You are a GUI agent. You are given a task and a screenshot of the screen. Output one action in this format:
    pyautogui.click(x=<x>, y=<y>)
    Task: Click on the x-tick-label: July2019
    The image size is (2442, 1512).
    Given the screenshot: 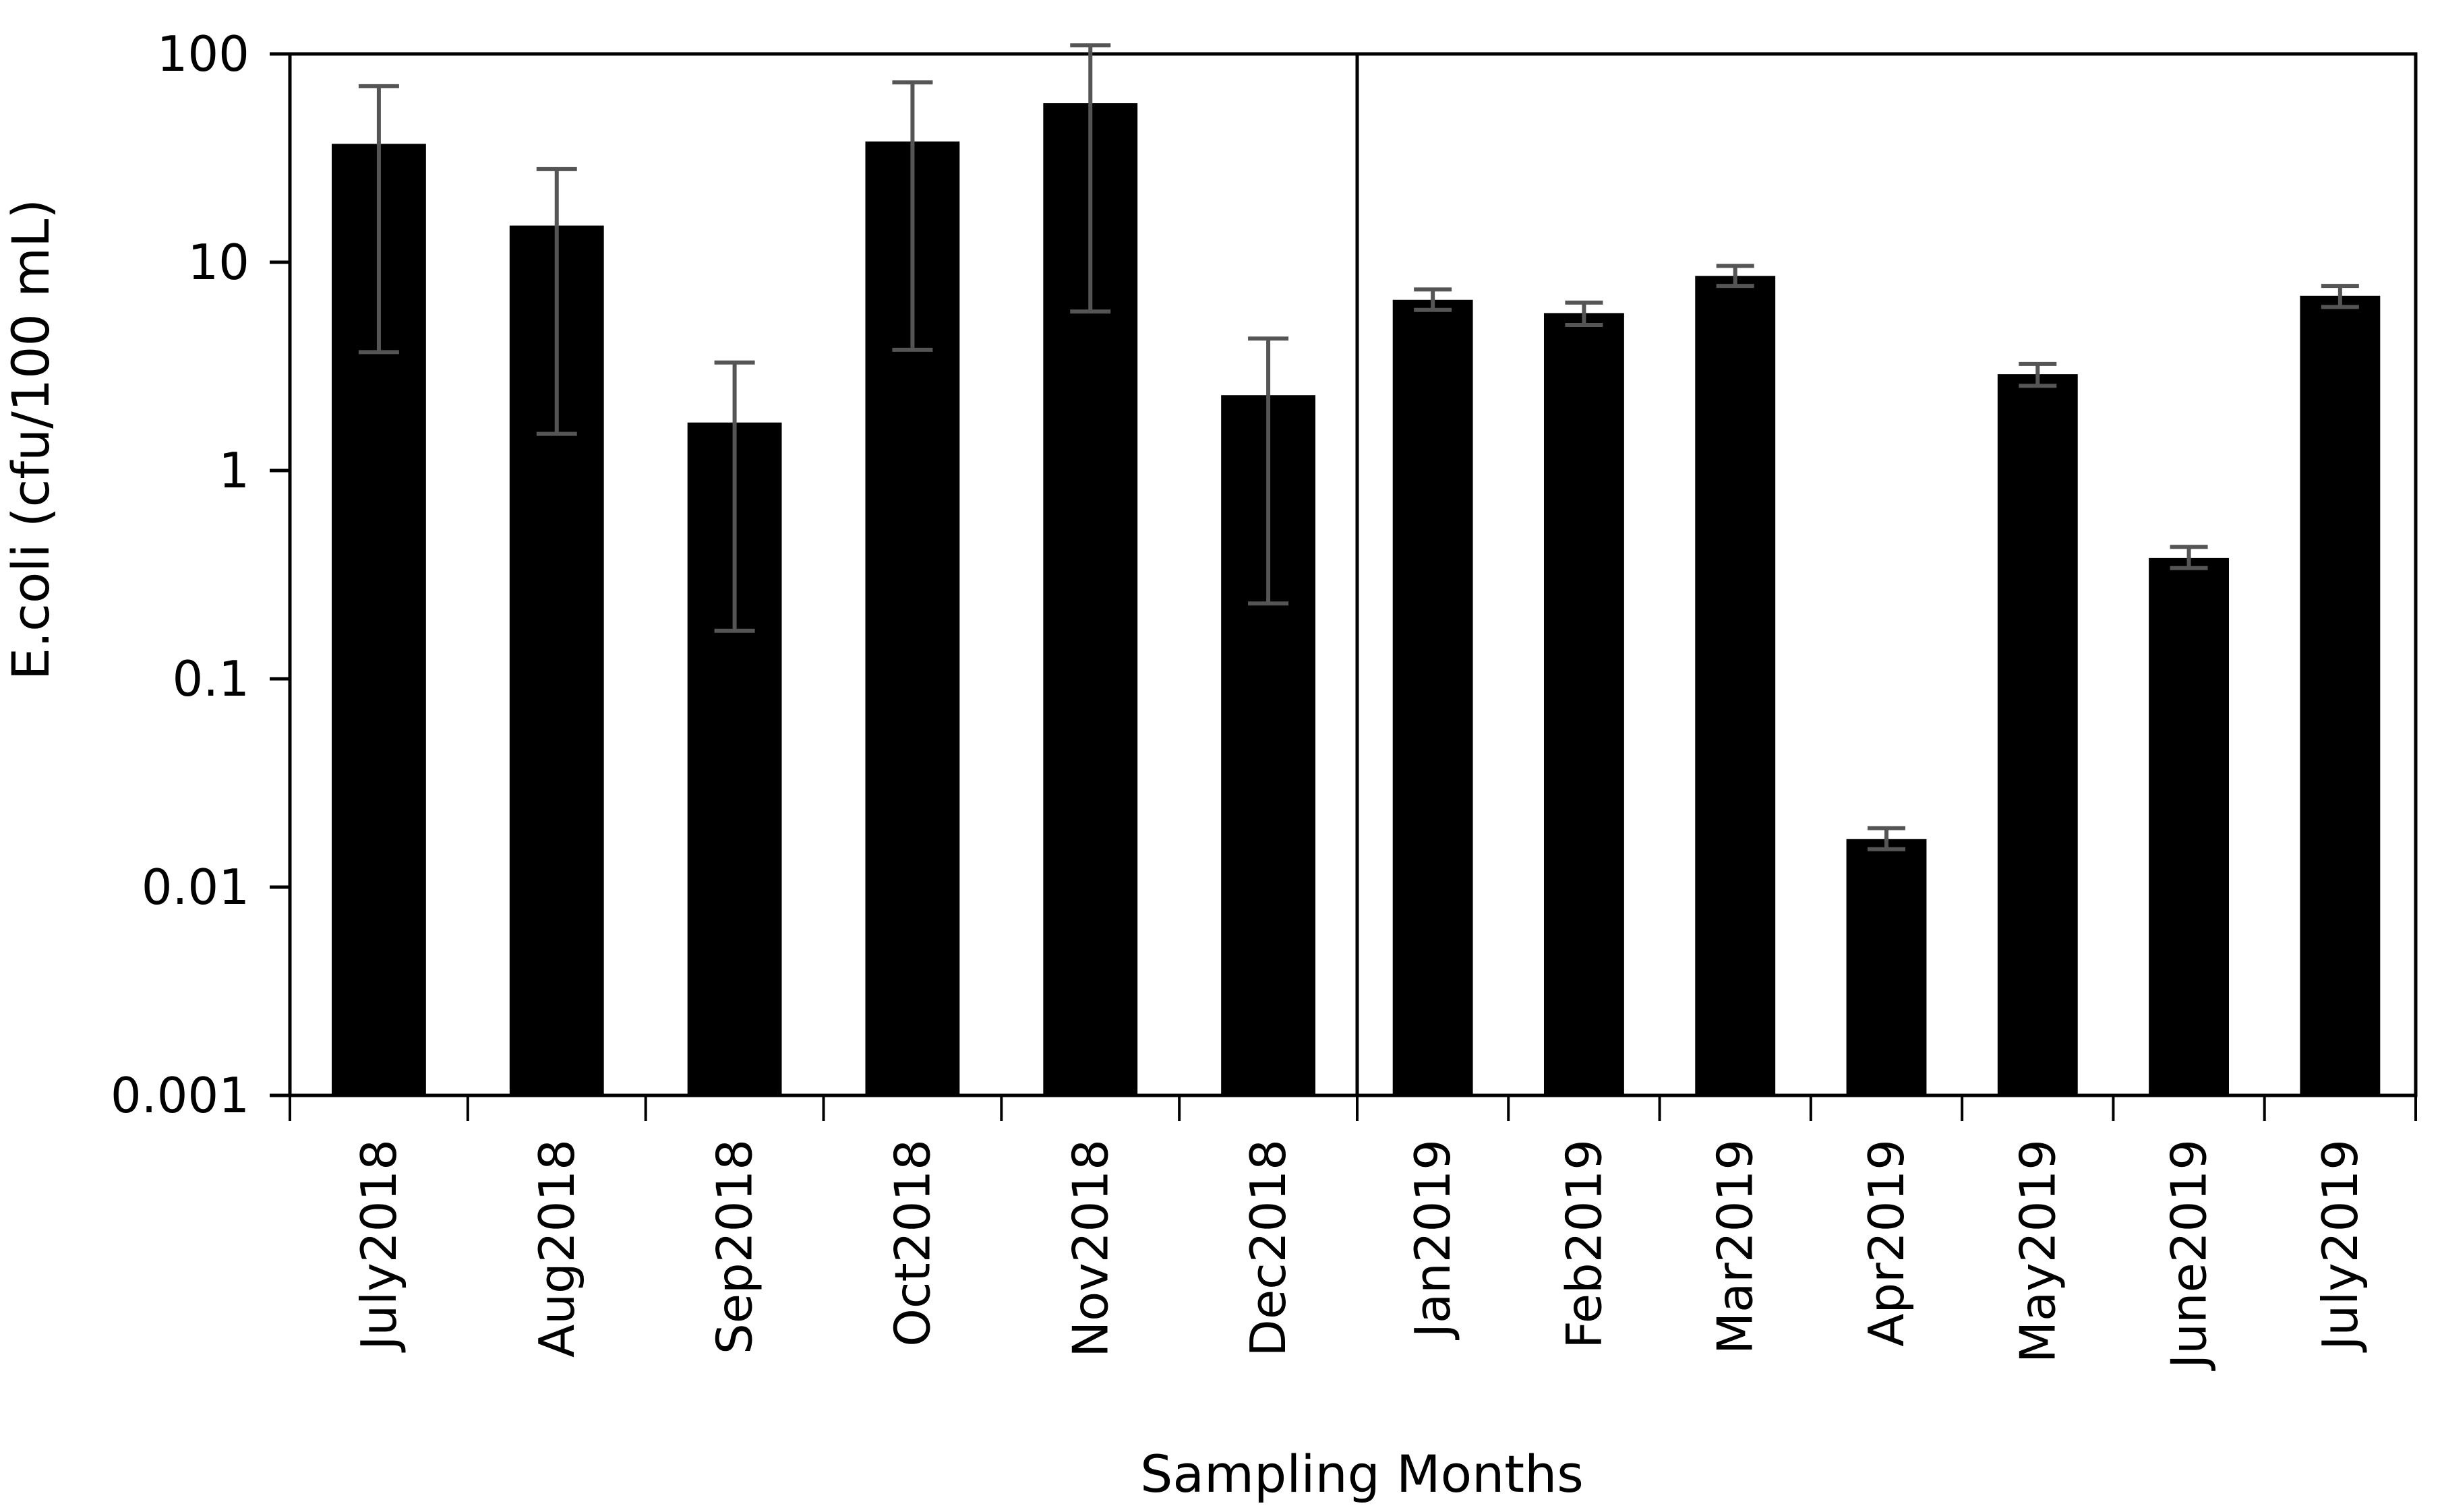 What is the action you would take?
    pyautogui.click(x=2341, y=1246)
    